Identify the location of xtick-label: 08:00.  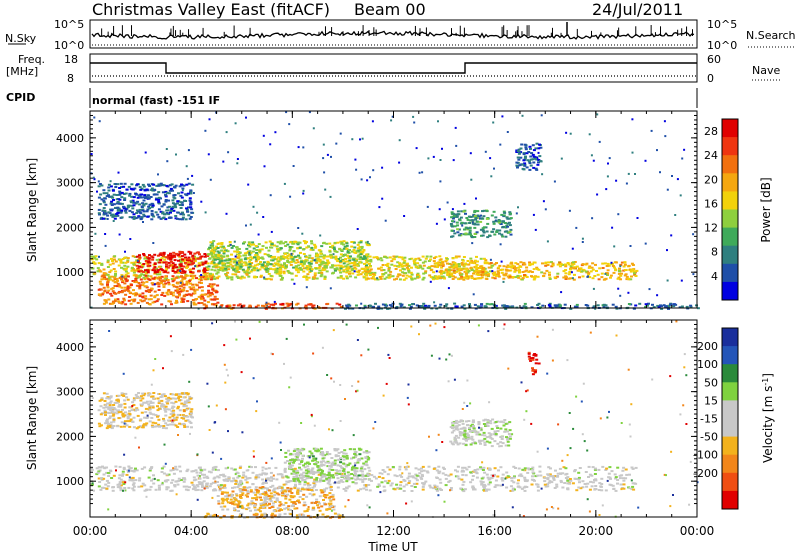
(292, 531).